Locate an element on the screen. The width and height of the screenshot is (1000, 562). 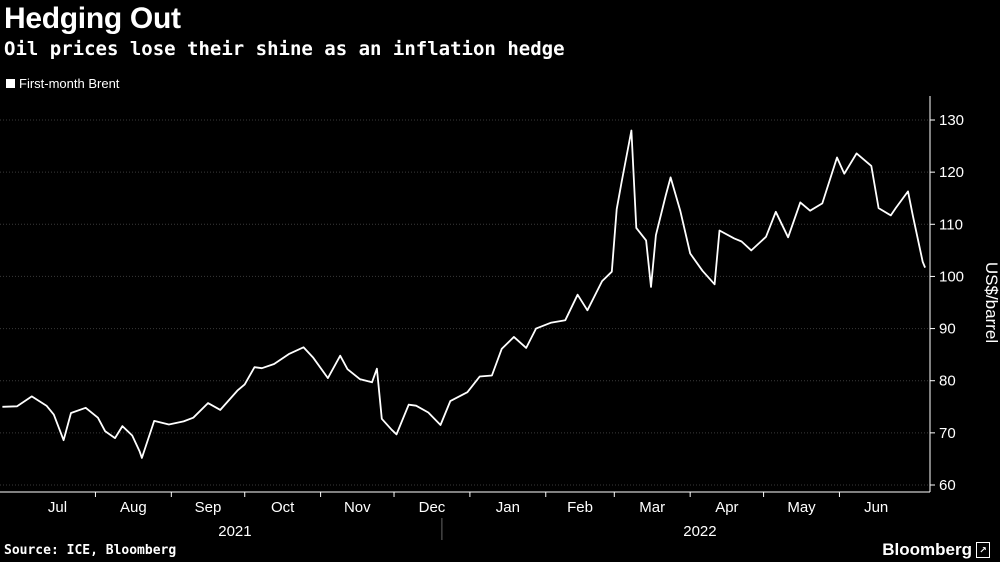
source-note: Source: ICE, Bloomberg is located at coordinates (90, 550).